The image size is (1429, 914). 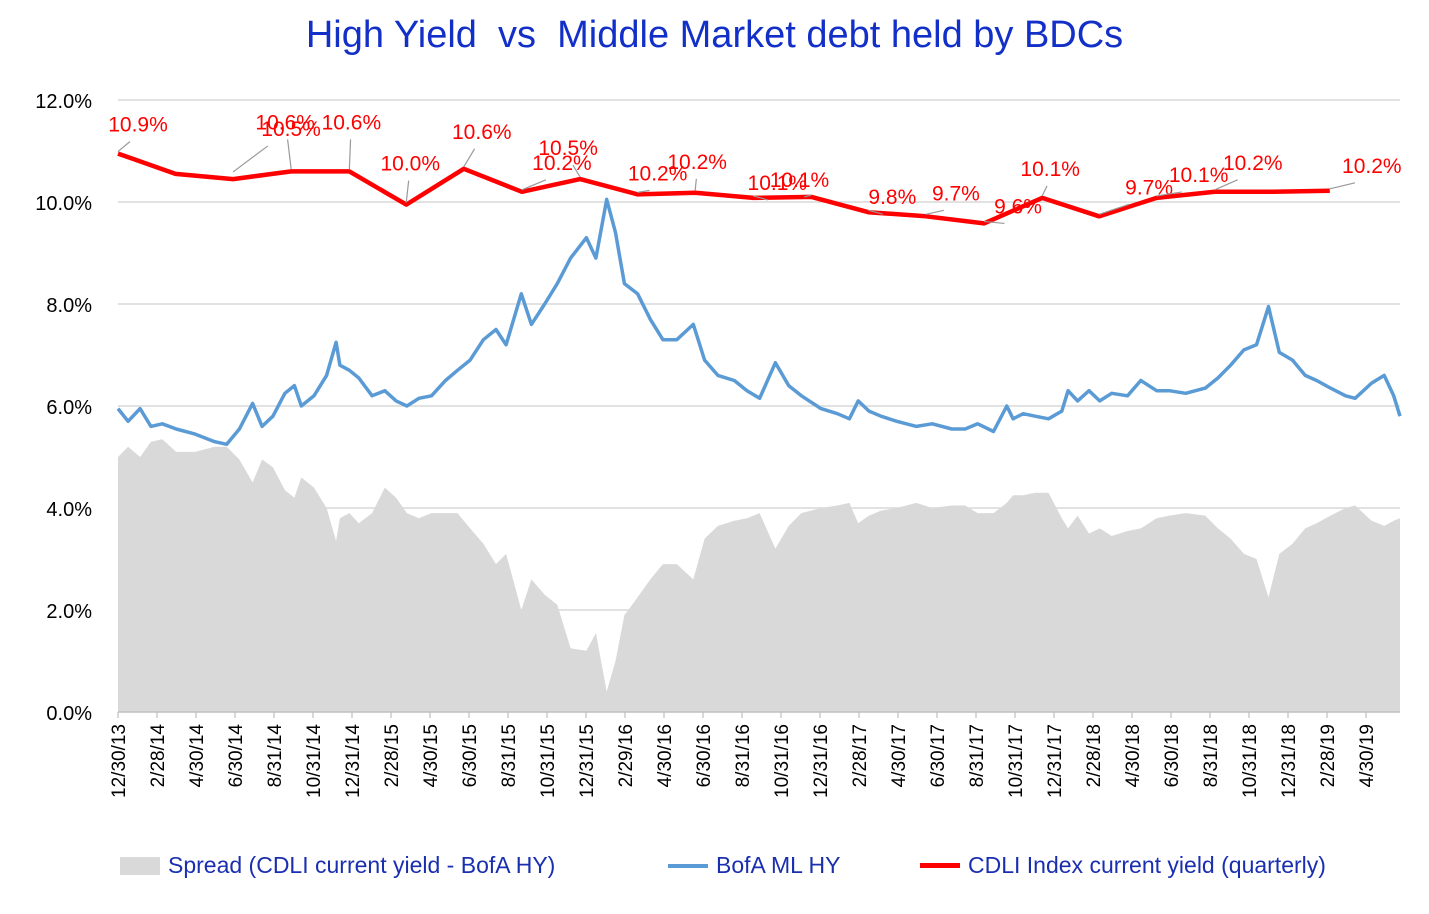 I want to click on x-tick-label: 12/30/13, so click(x=119, y=761).